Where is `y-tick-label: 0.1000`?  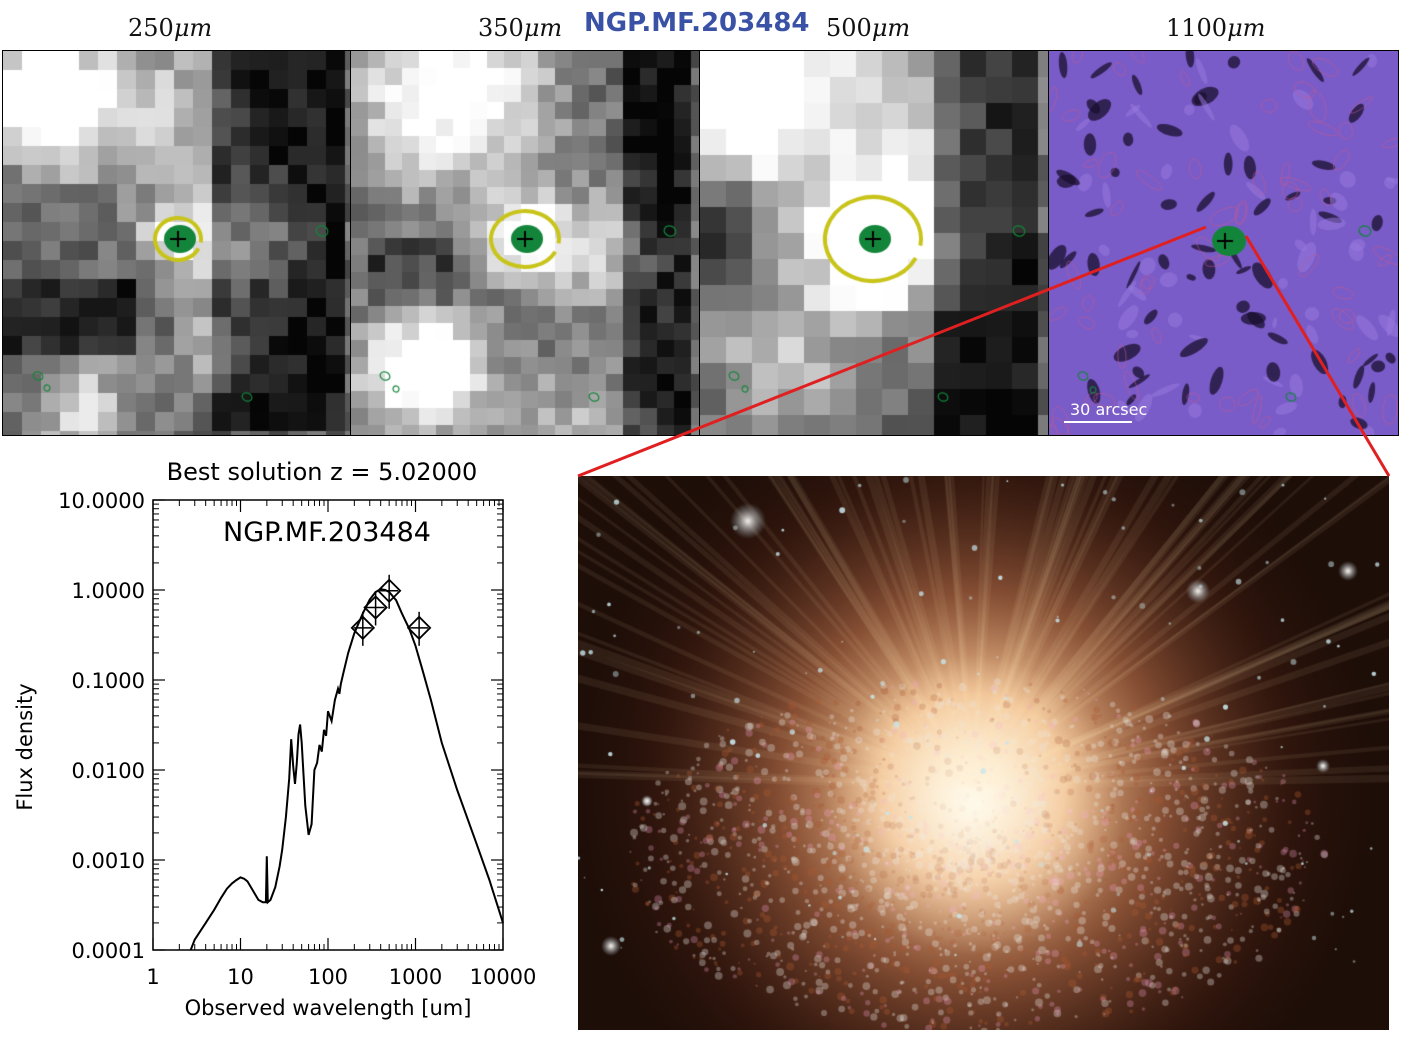 y-tick-label: 0.1000 is located at coordinates (108, 681).